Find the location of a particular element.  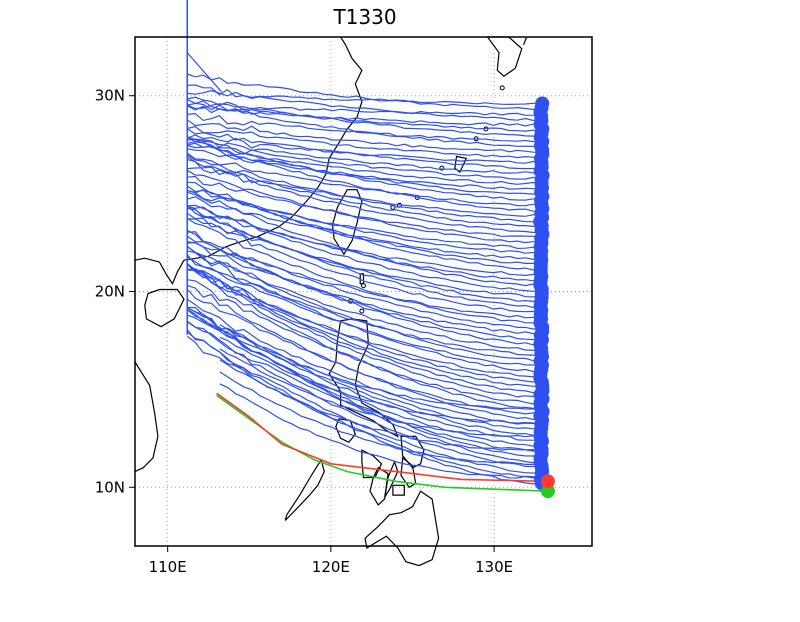

red-track is located at coordinates (382, 437).